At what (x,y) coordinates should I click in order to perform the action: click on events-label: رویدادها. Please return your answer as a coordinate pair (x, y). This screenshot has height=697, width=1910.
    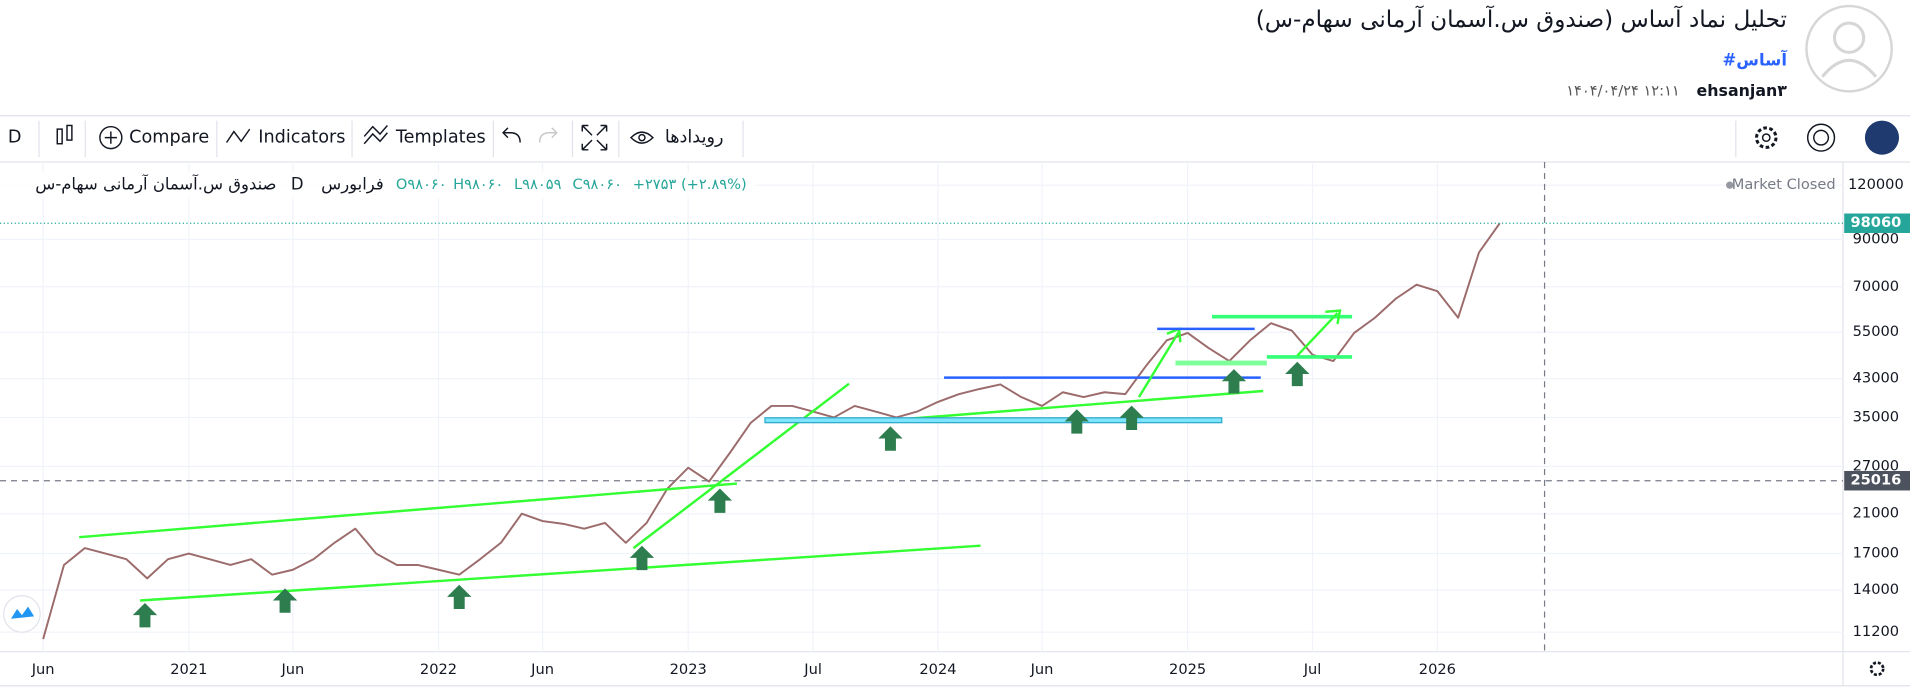
    Looking at the image, I should click on (694, 138).